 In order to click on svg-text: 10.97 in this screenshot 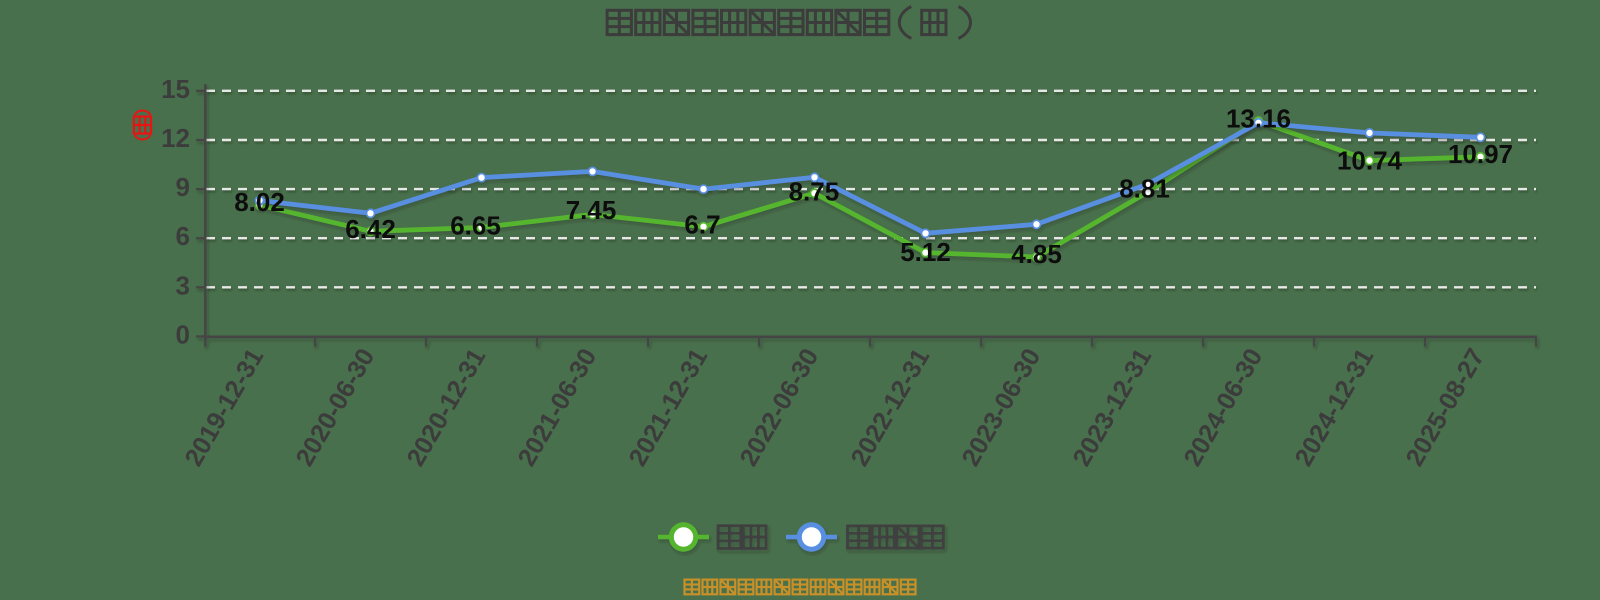, I will do `click(1480, 154)`.